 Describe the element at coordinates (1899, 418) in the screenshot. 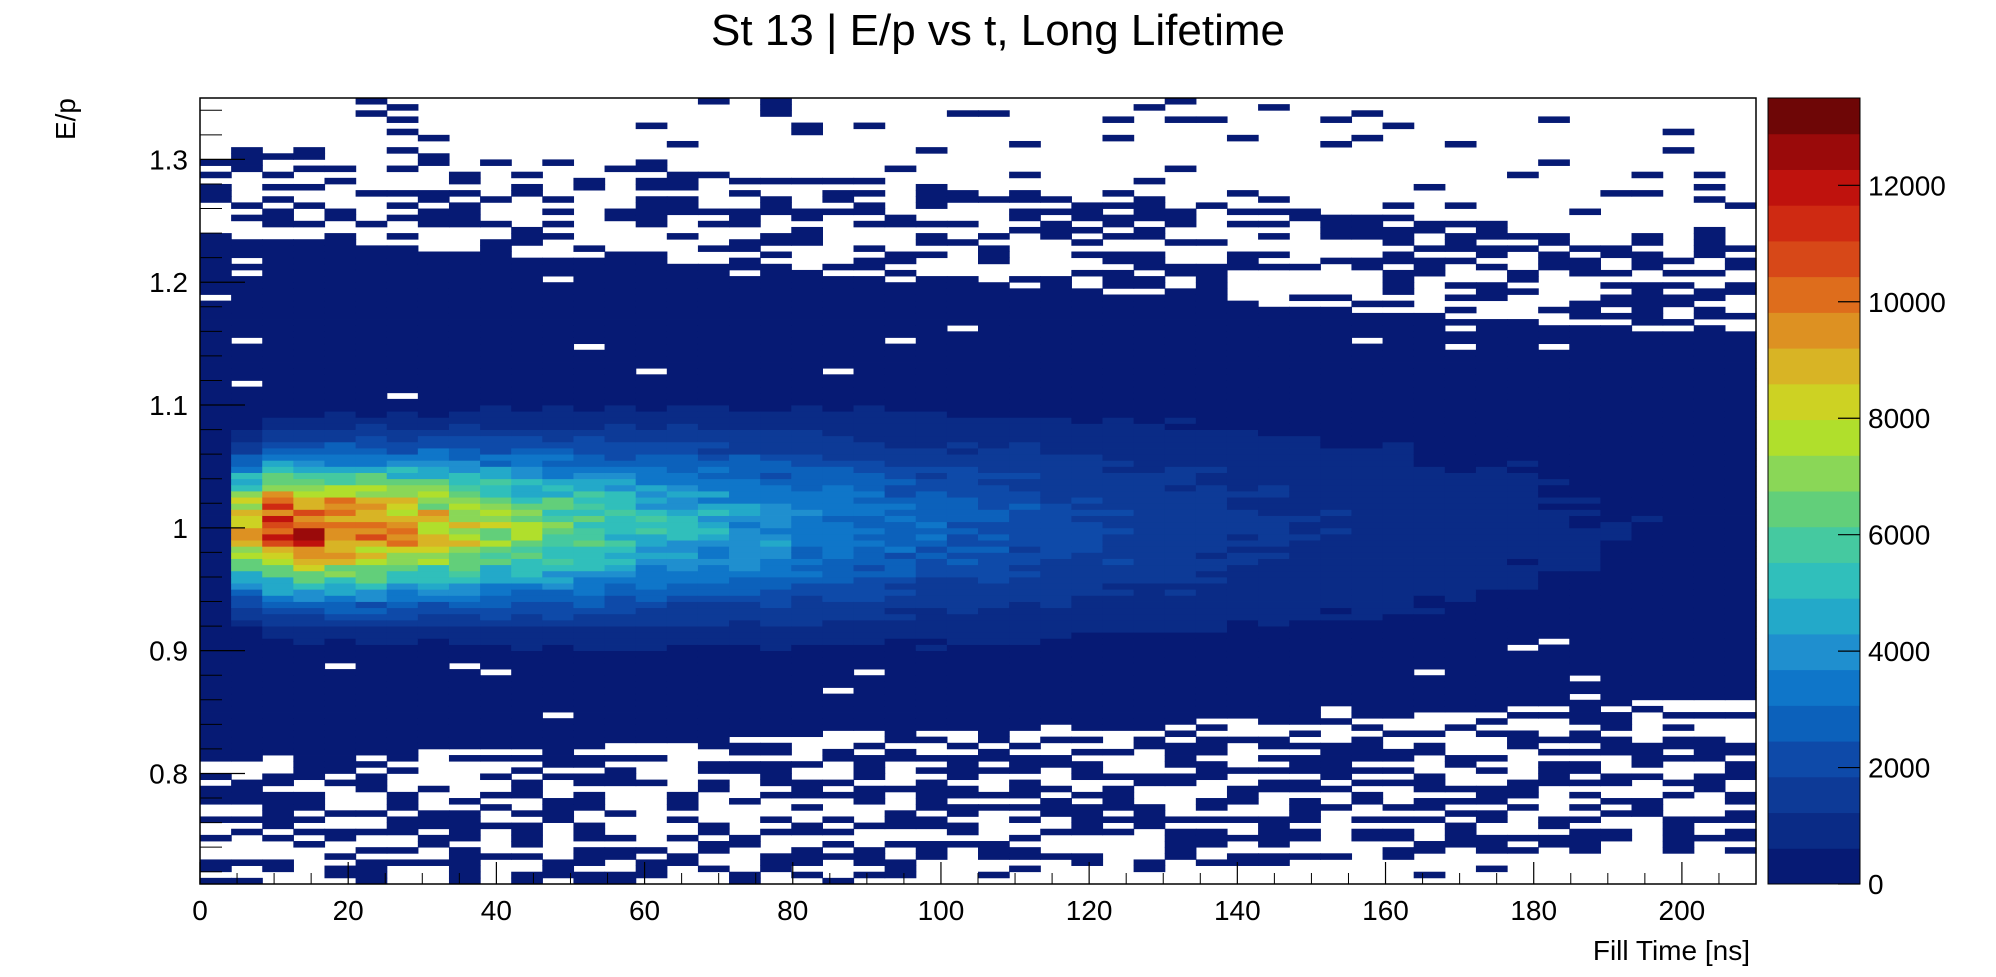

I see `colorbar-tick-label: 8000` at that location.